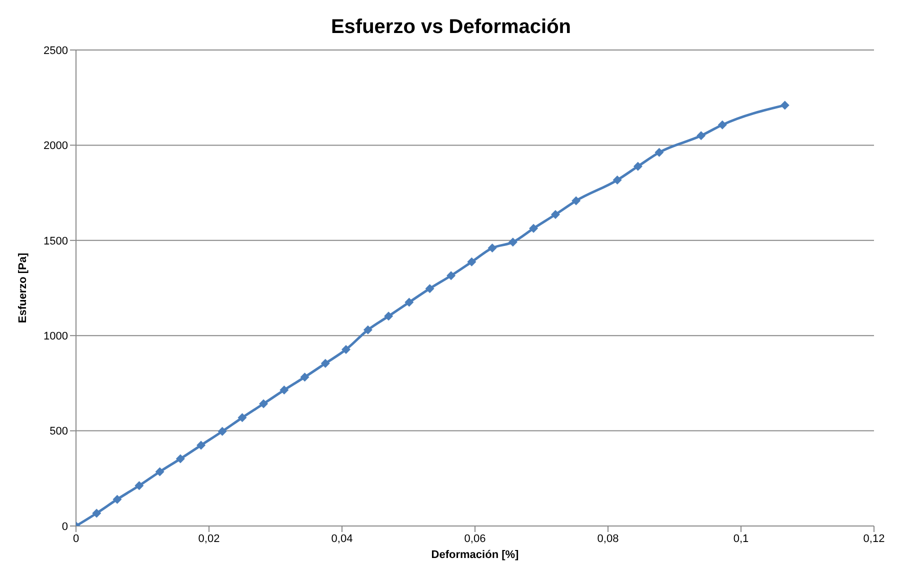 Image resolution: width=902 pixels, height=583 pixels. I want to click on x-tick-label: 0,06, so click(475, 538).